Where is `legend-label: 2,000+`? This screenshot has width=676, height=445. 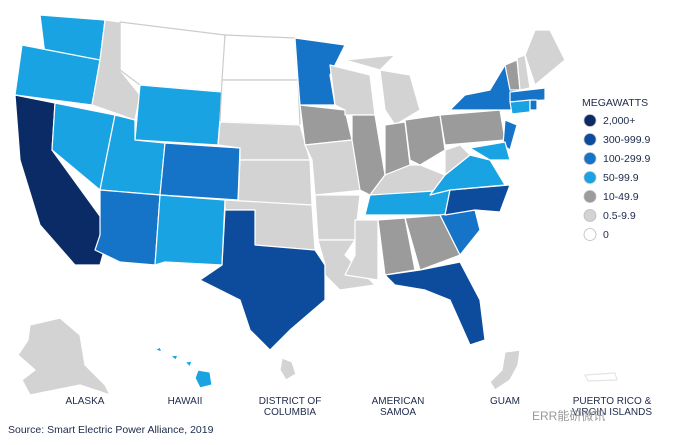 legend-label: 2,000+ is located at coordinates (619, 121).